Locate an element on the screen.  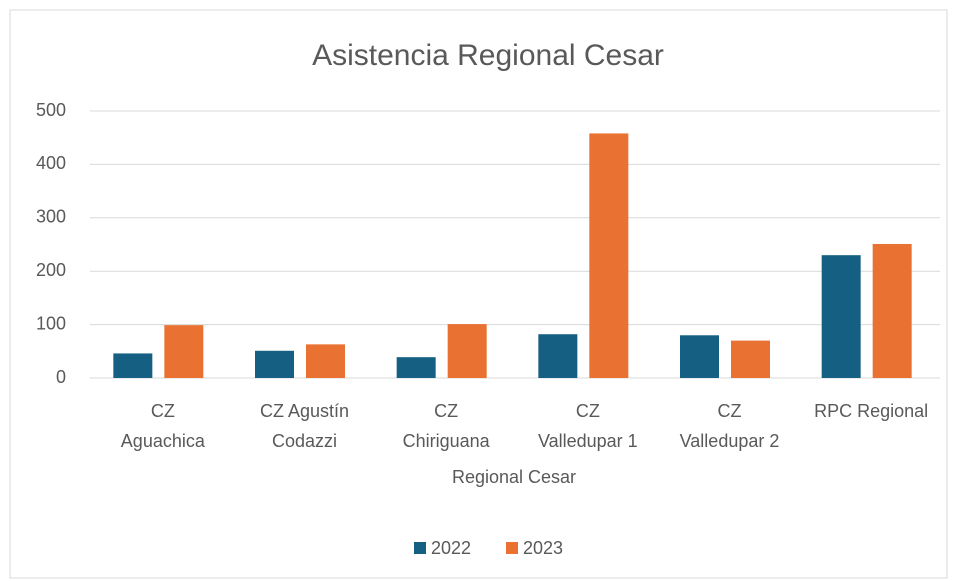
chart-title: Asistencia Regional Cesar is located at coordinates (488, 55).